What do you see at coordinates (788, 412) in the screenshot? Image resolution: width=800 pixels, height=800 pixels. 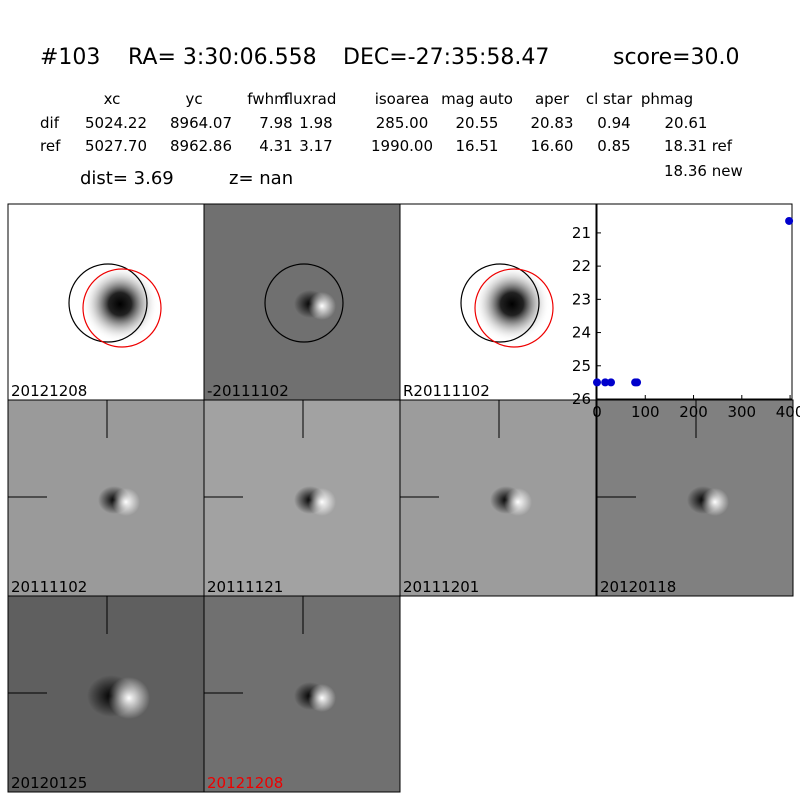 I see `x-tick-label: 400` at bounding box center [788, 412].